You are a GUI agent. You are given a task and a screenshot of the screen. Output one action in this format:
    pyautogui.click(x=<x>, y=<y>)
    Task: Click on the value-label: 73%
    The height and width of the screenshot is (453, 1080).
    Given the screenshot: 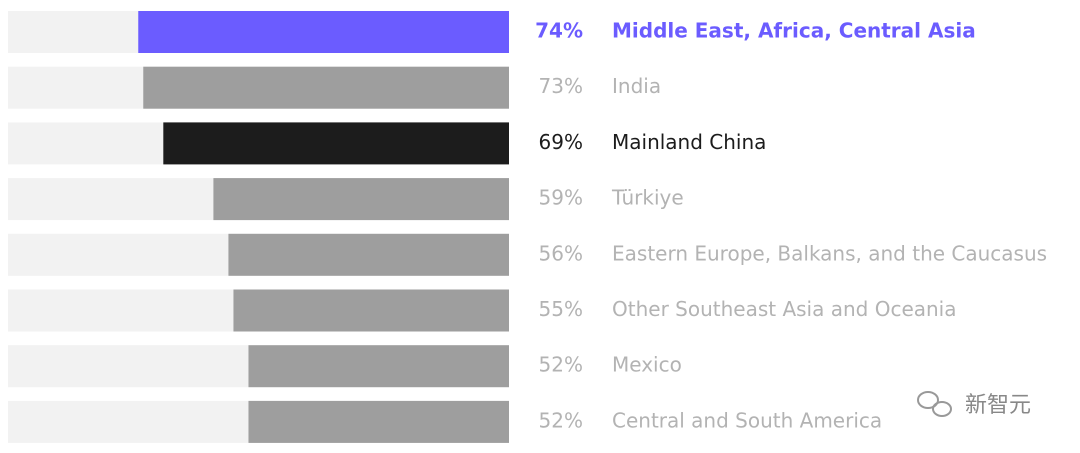 What is the action you would take?
    pyautogui.click(x=561, y=86)
    